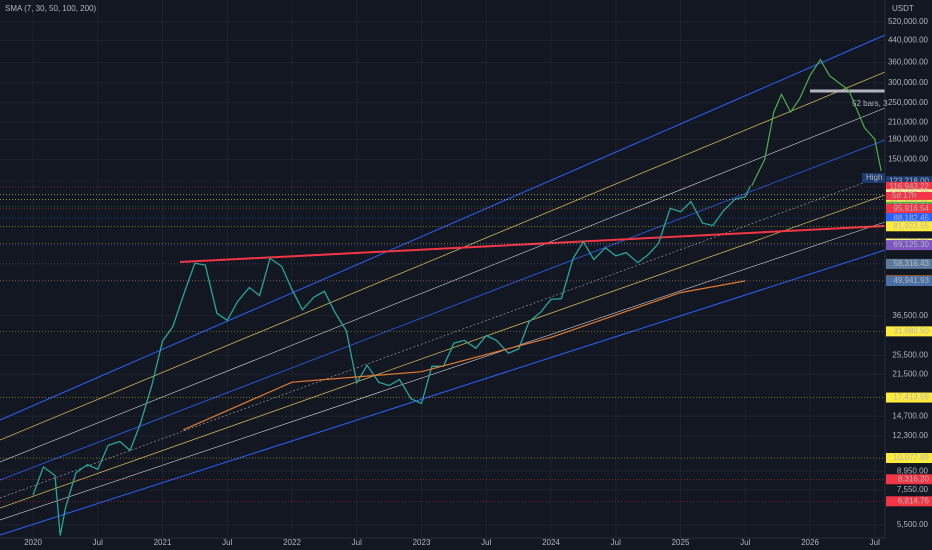 This screenshot has height=550, width=932. I want to click on price-tag-label: 88,182.45, so click(911, 217).